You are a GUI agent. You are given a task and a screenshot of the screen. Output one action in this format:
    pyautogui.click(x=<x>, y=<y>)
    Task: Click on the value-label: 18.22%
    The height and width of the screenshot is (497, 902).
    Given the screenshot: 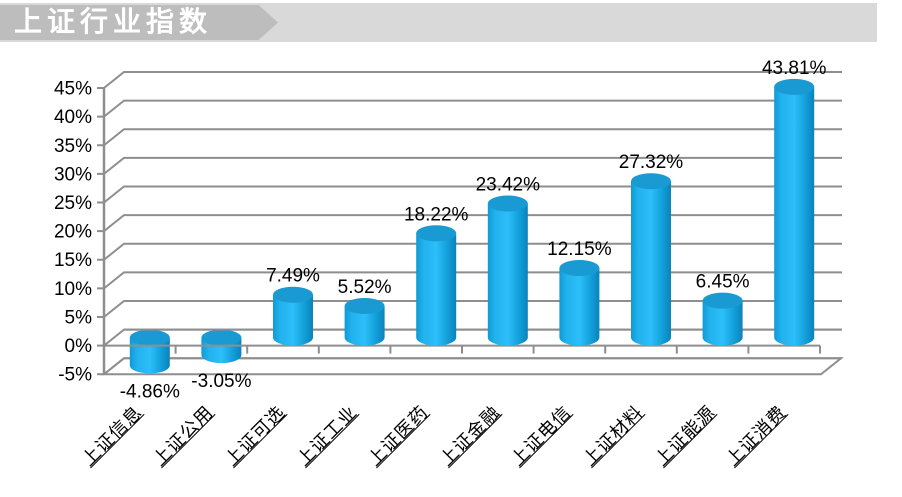 What is the action you would take?
    pyautogui.click(x=436, y=214)
    